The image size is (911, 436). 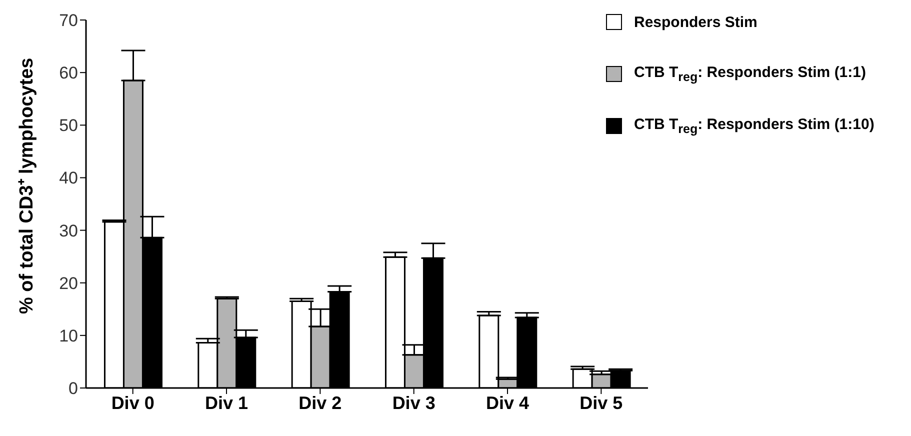 I want to click on y-tick-label: 70, so click(x=68, y=20).